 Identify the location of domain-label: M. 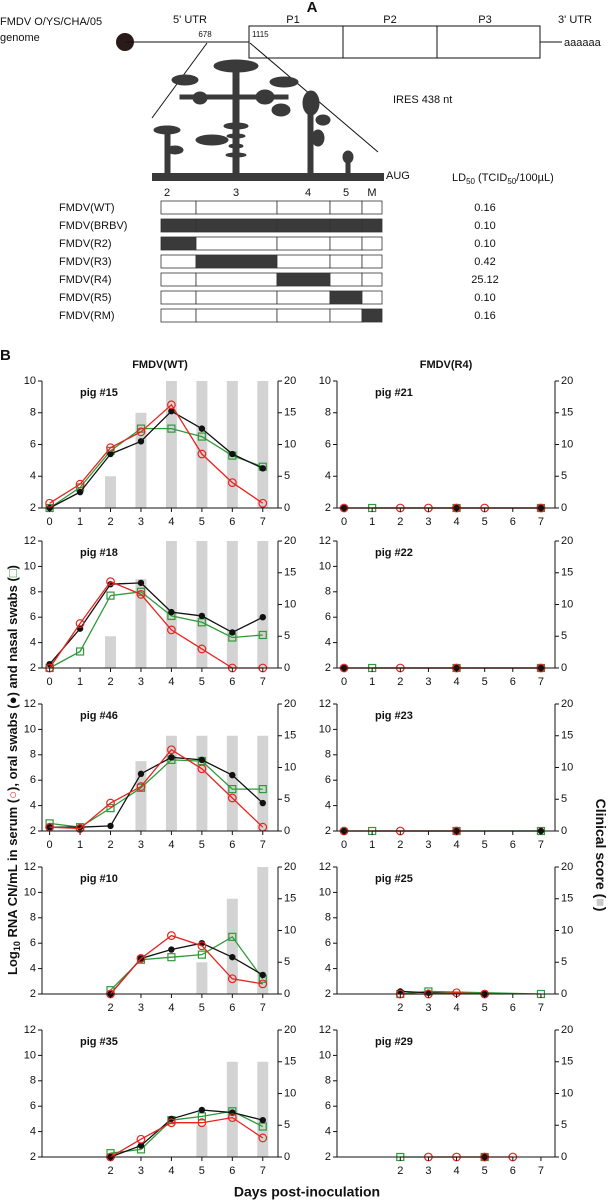
(371, 193).